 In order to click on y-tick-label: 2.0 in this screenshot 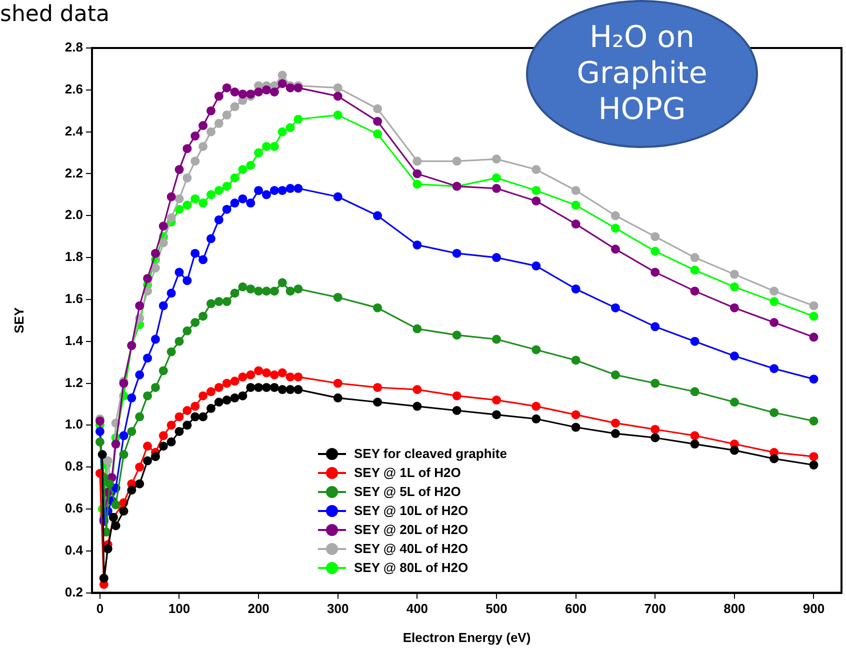, I will do `click(73, 214)`.